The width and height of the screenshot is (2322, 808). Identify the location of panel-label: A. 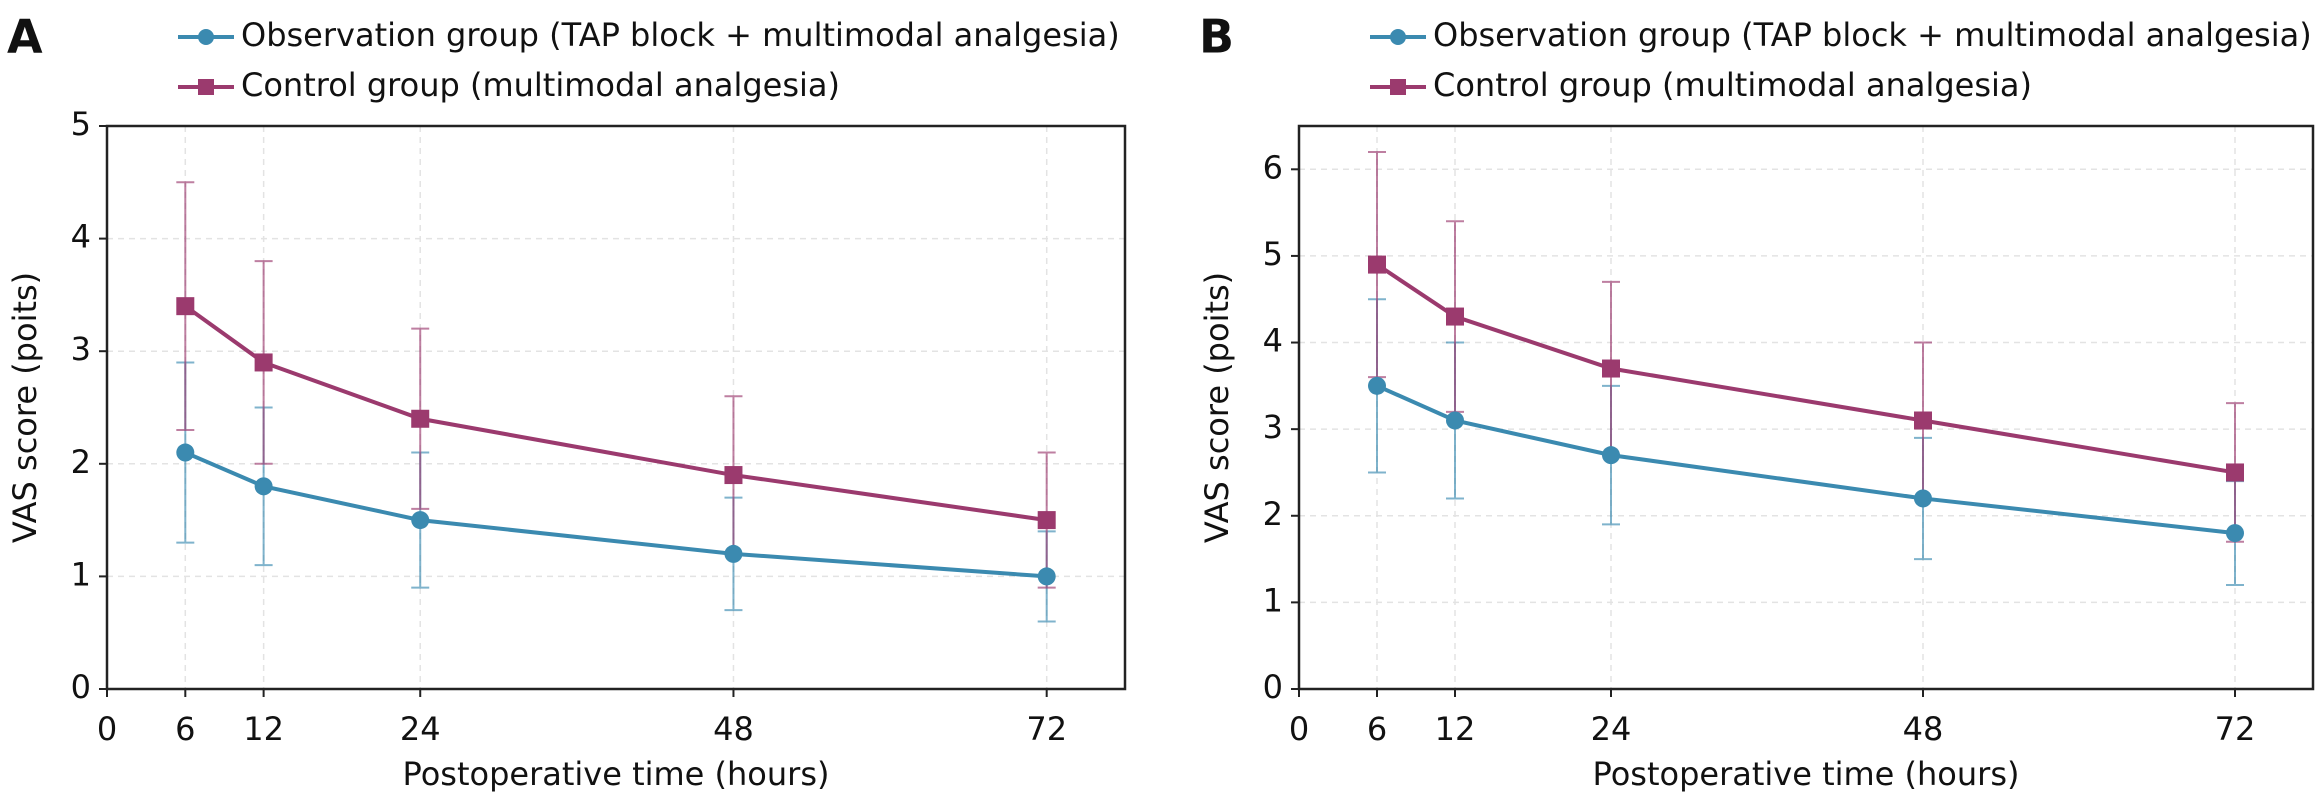
(25, 37).